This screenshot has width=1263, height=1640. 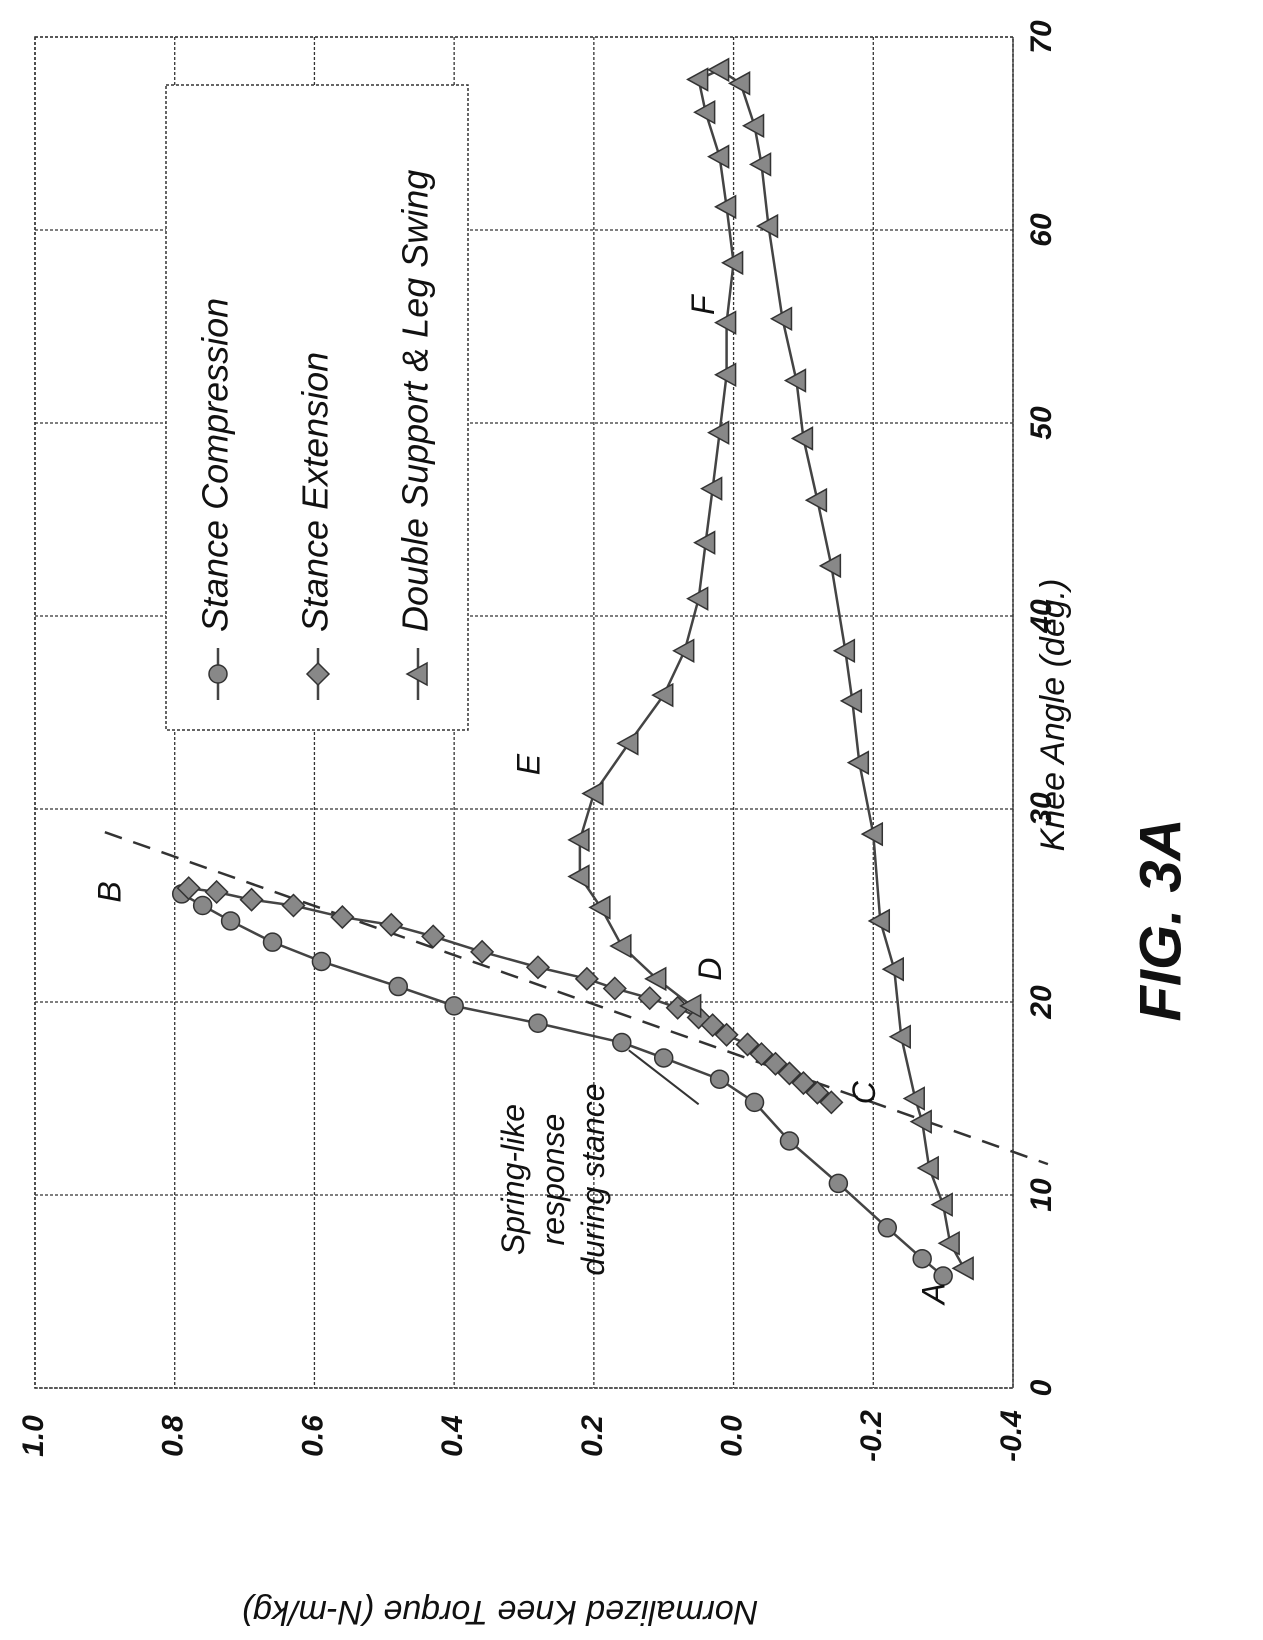 What do you see at coordinates (528, 764) in the screenshot?
I see `point-label-E: E` at bounding box center [528, 764].